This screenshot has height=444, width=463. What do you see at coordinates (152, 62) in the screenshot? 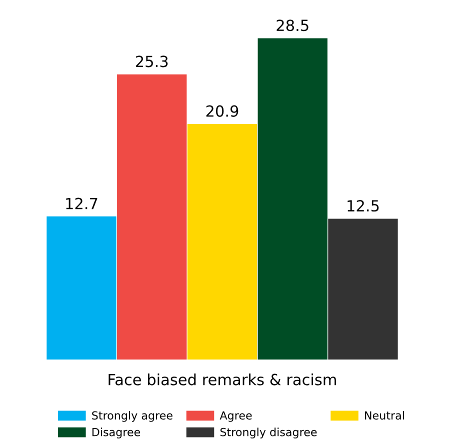
I see `data-label: 25.3` at bounding box center [152, 62].